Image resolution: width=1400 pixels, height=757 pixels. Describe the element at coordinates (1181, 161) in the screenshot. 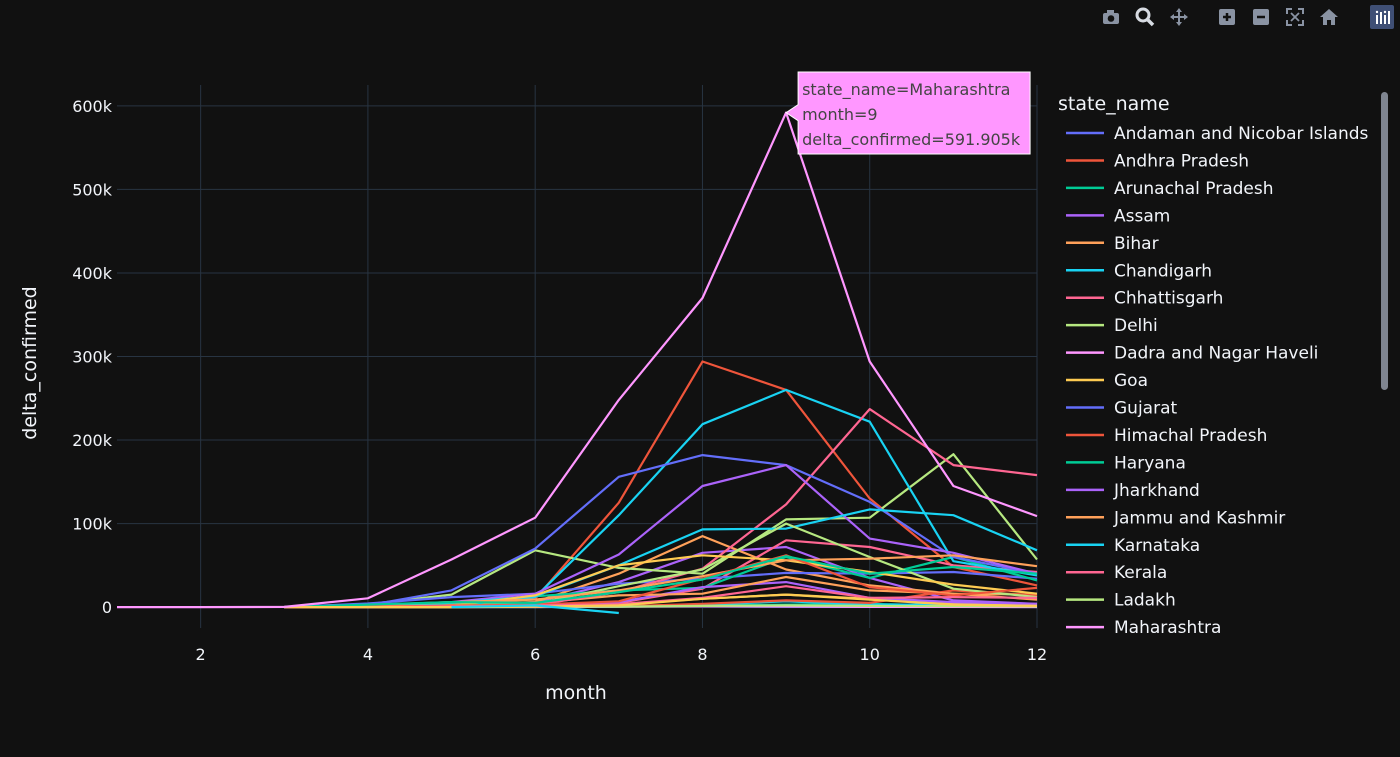

I see `legend-label: Andhra Pradesh` at that location.